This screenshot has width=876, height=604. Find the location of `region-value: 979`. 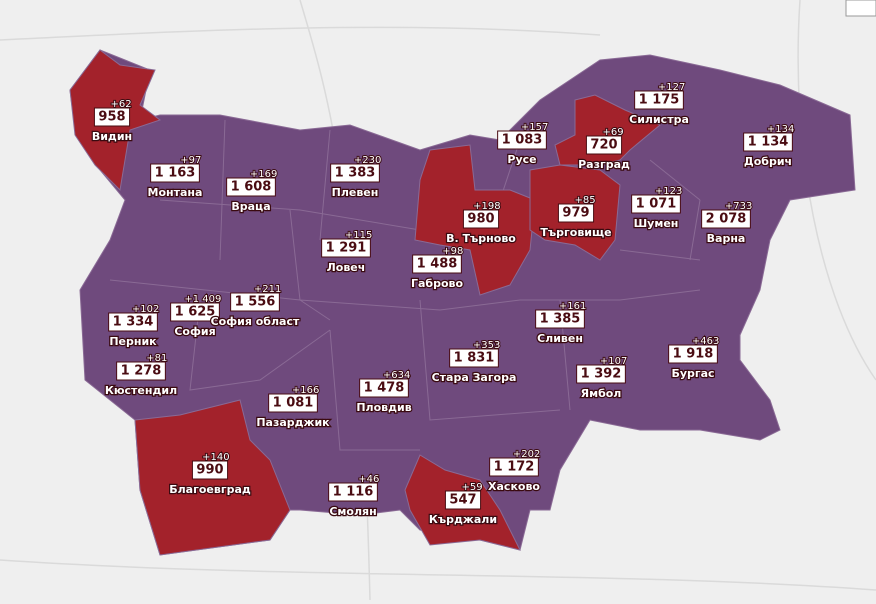

region-value: 979 is located at coordinates (575, 213).